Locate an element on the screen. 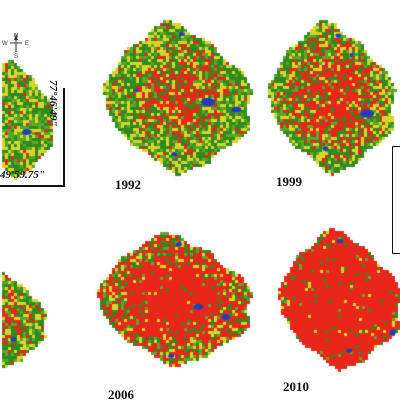 The width and height of the screenshot is (400, 402). year-label-2010: 2010 is located at coordinates (296, 386).